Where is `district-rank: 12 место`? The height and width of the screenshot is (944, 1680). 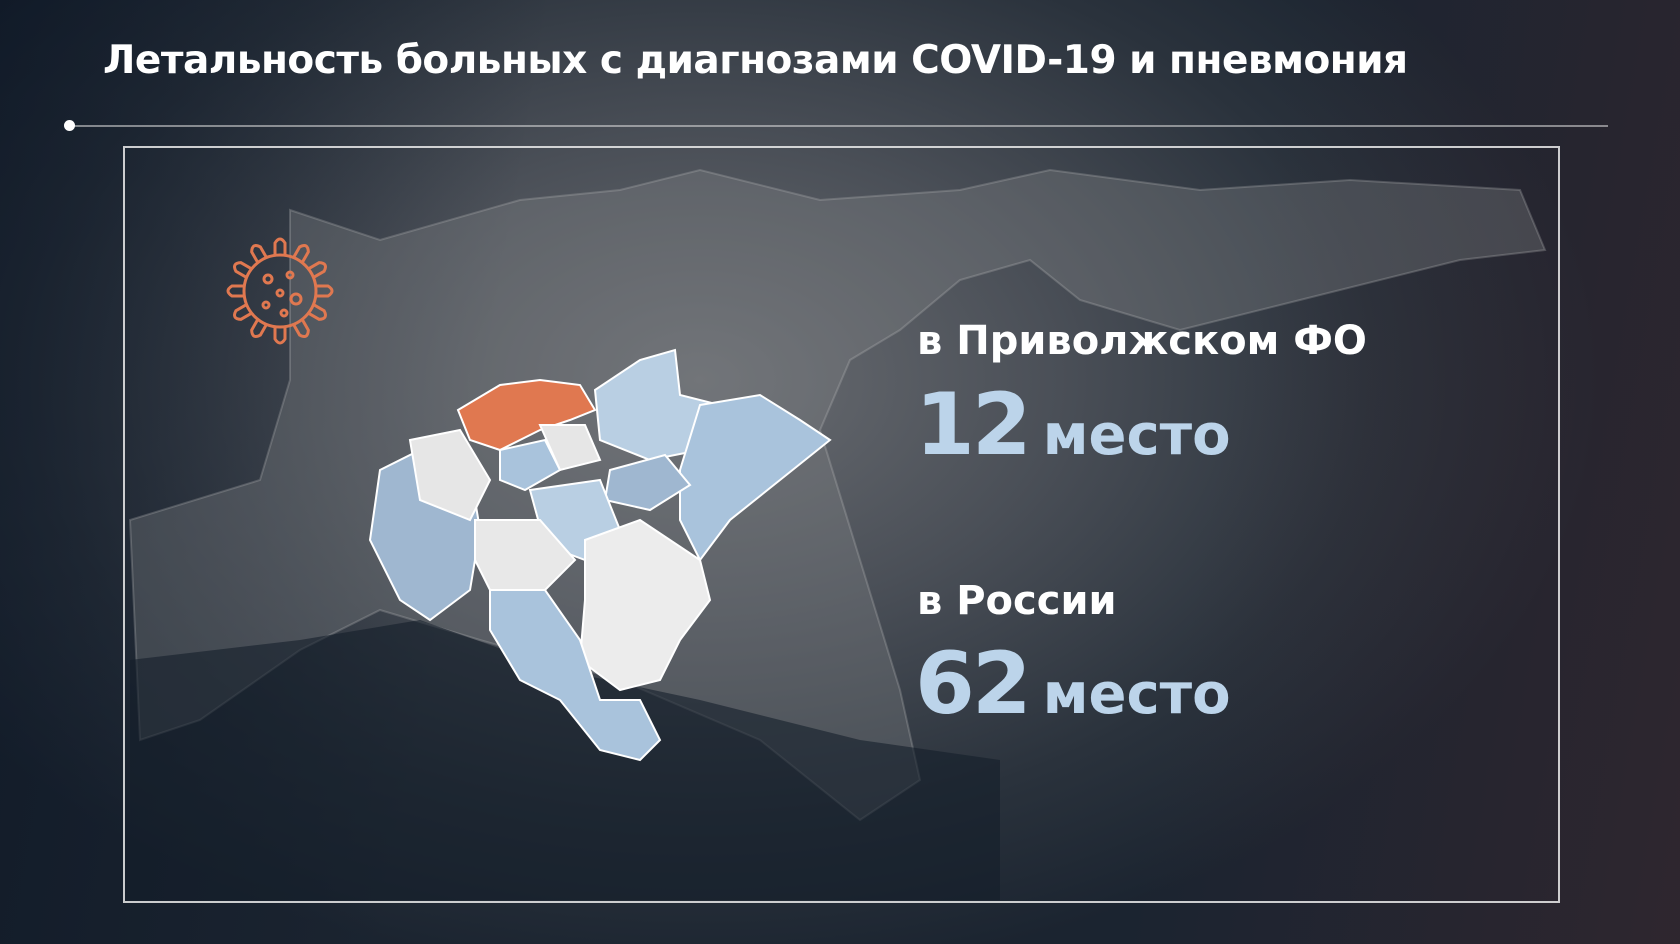 district-rank: 12 место is located at coordinates (1073, 425).